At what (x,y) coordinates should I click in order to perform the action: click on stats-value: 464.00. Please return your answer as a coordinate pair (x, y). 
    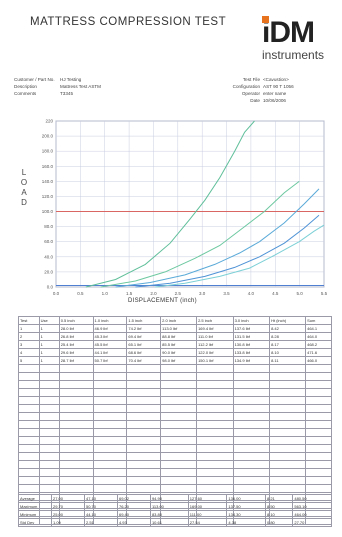
    Looking at the image, I should click on (312, 514).